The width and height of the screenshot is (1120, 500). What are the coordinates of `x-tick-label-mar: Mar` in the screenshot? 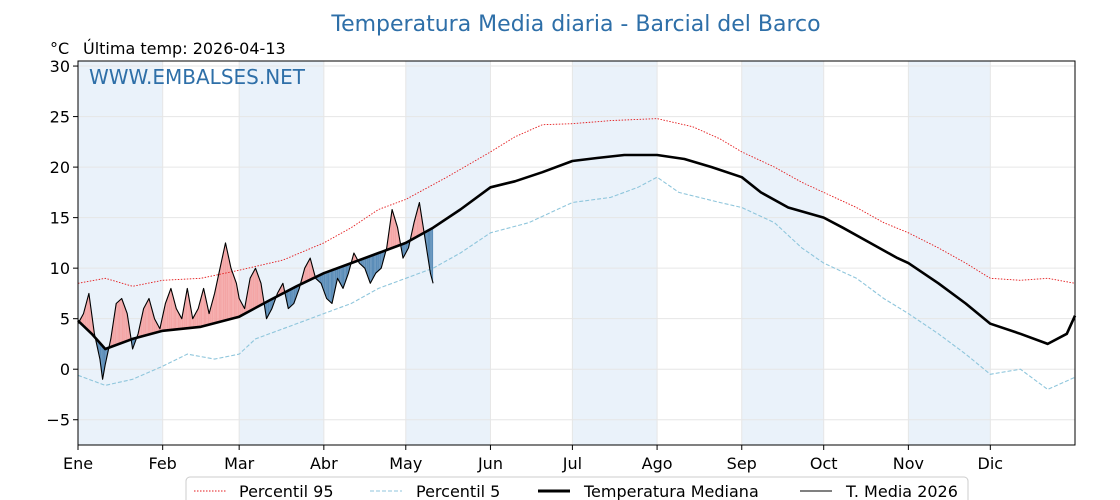 It's located at (239, 463).